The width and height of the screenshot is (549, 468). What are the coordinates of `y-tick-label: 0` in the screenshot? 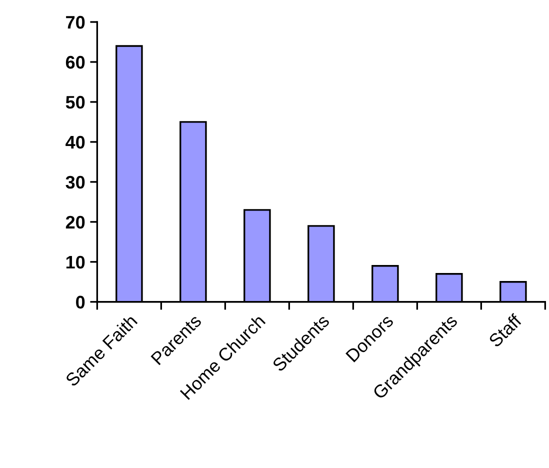 It's located at (80, 302).